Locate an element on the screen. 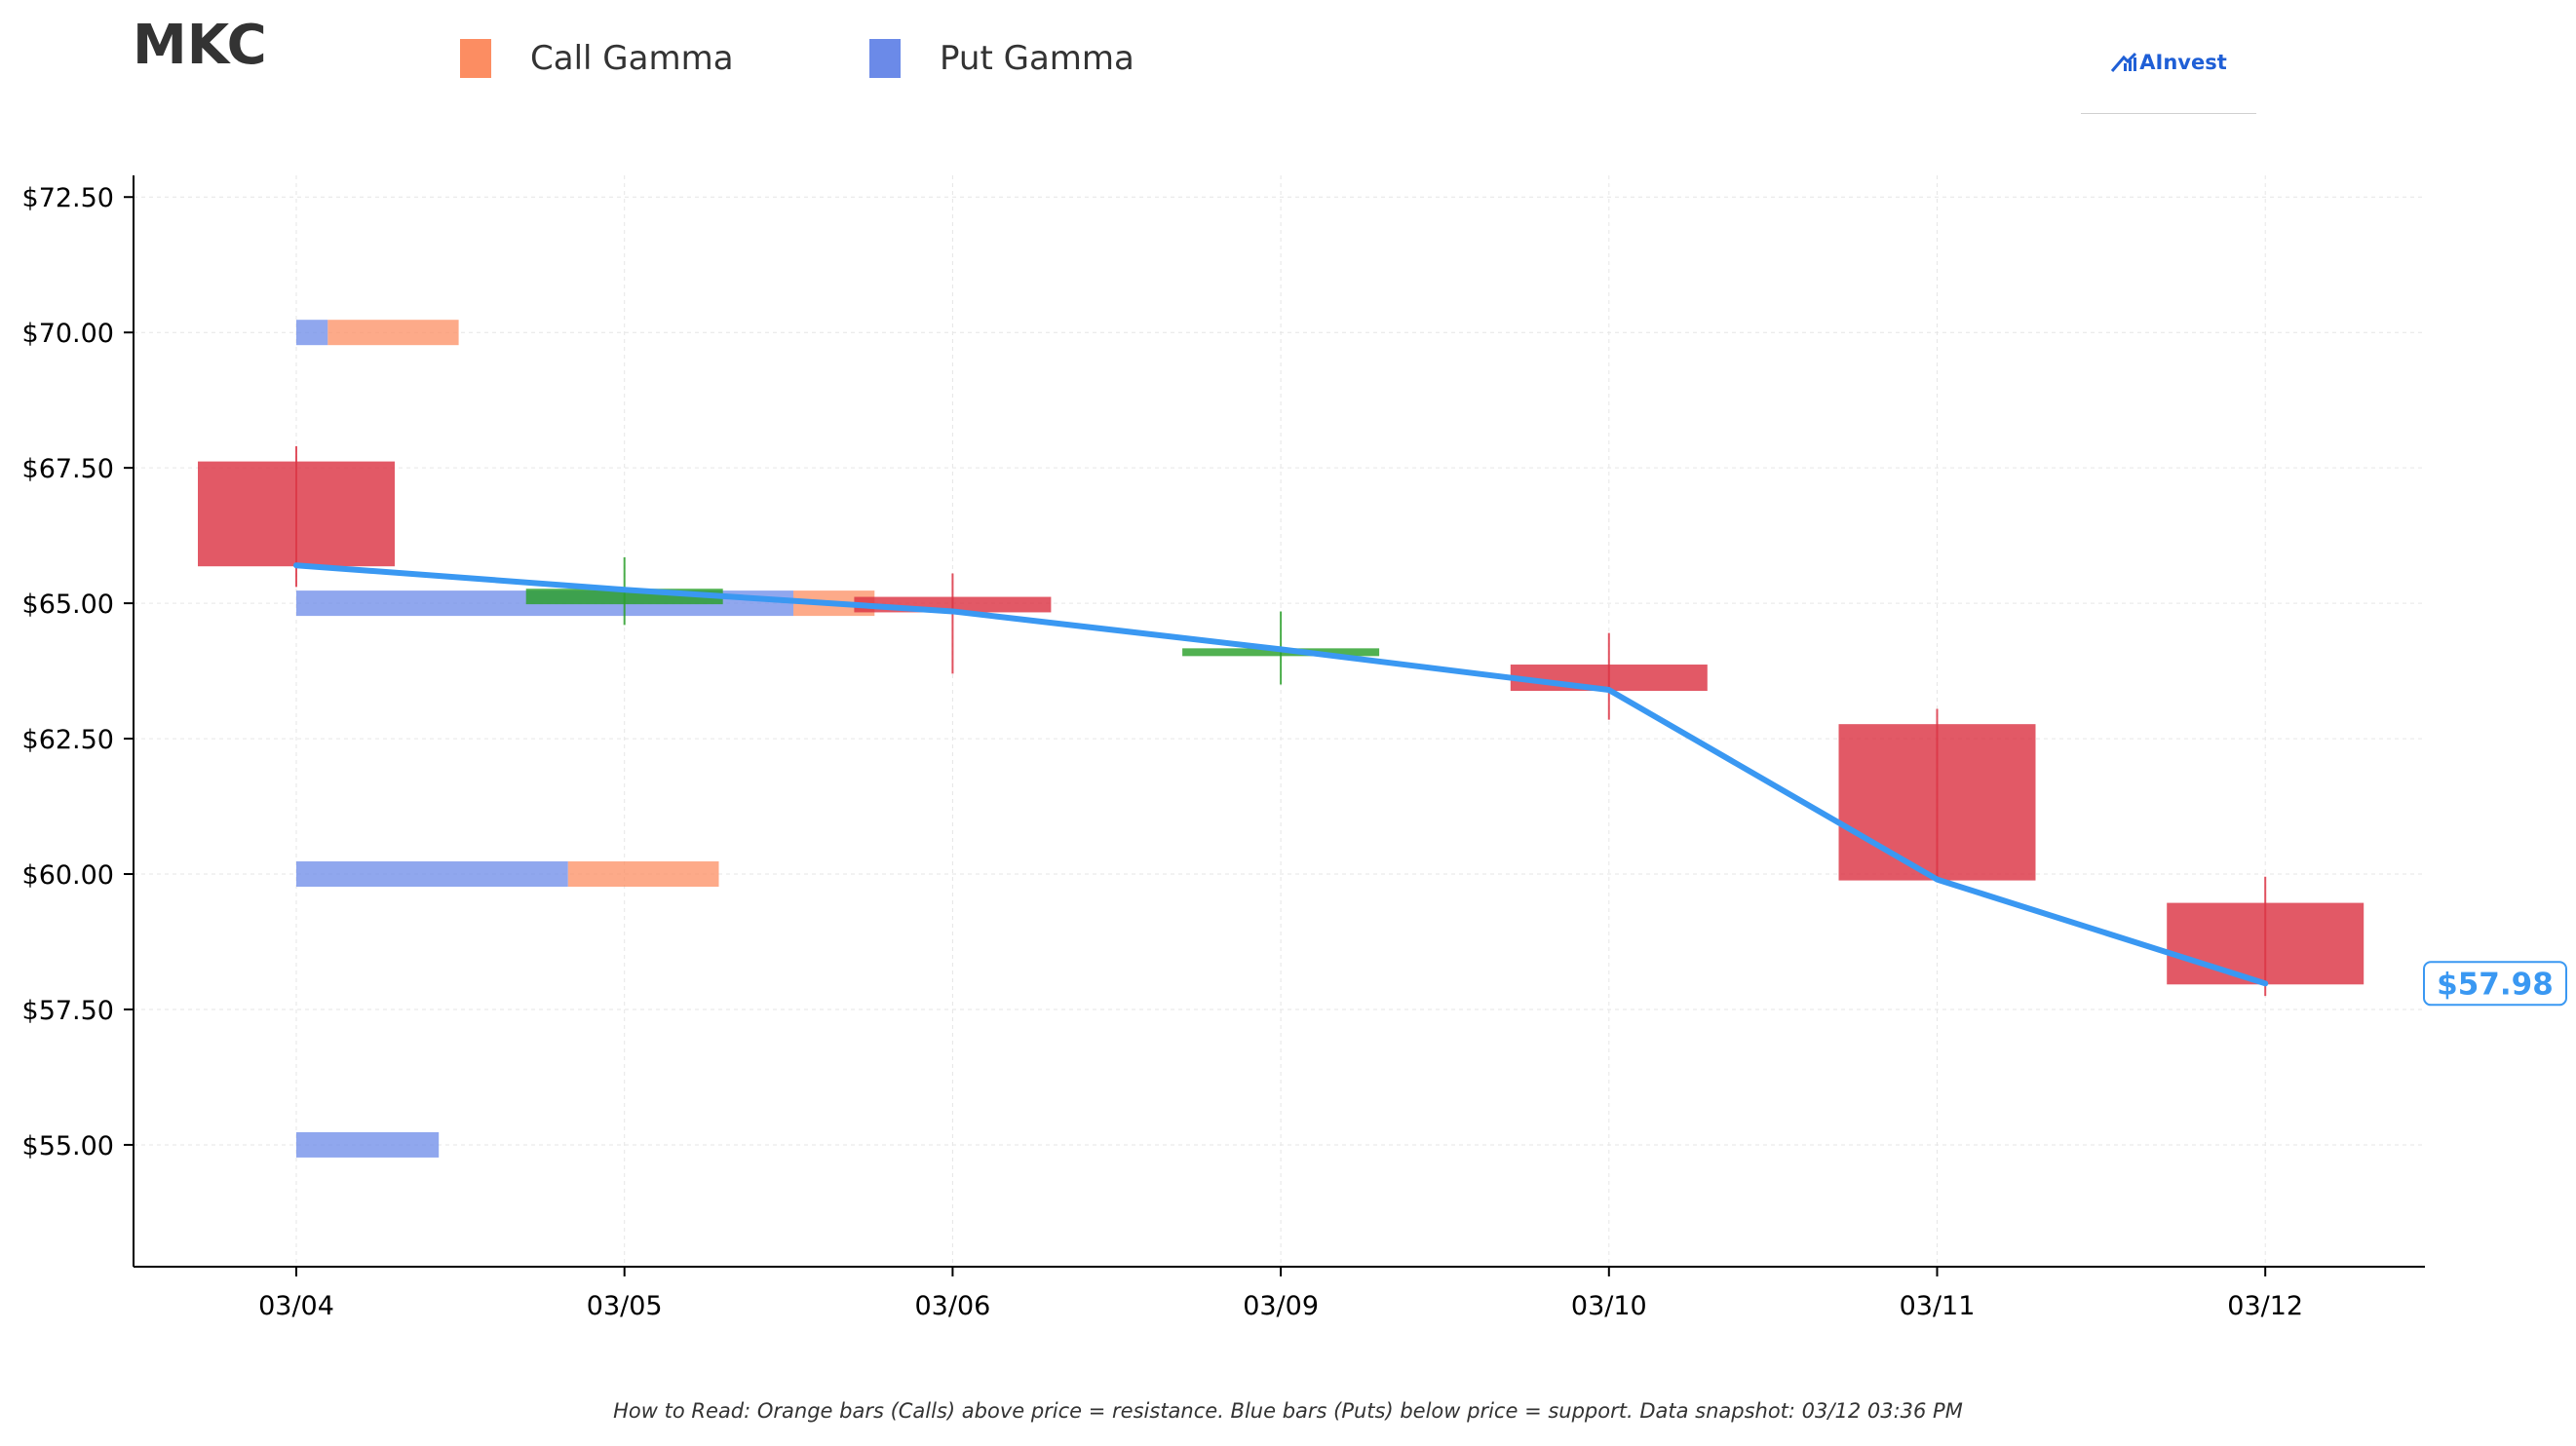 The width and height of the screenshot is (2576, 1446). y-tick-label: $72.50 is located at coordinates (68, 198).